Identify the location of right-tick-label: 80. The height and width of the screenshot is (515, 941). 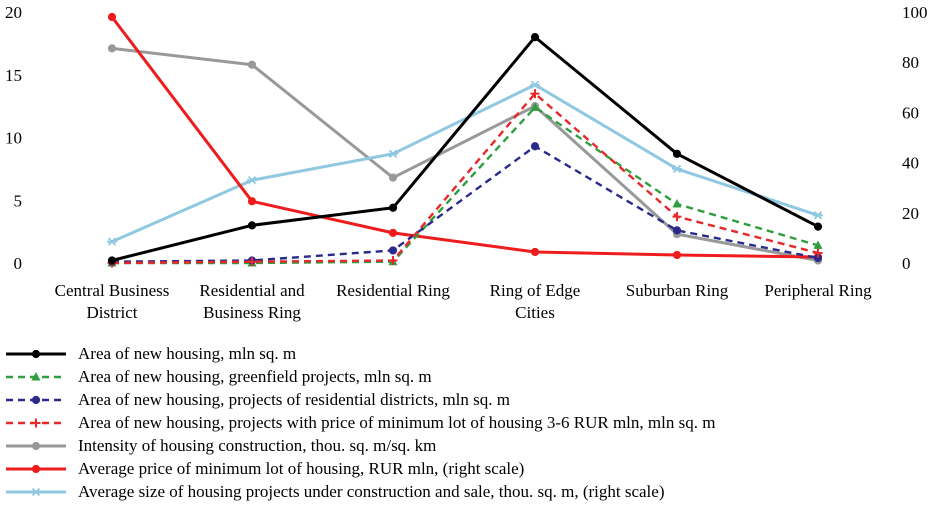
(910, 62).